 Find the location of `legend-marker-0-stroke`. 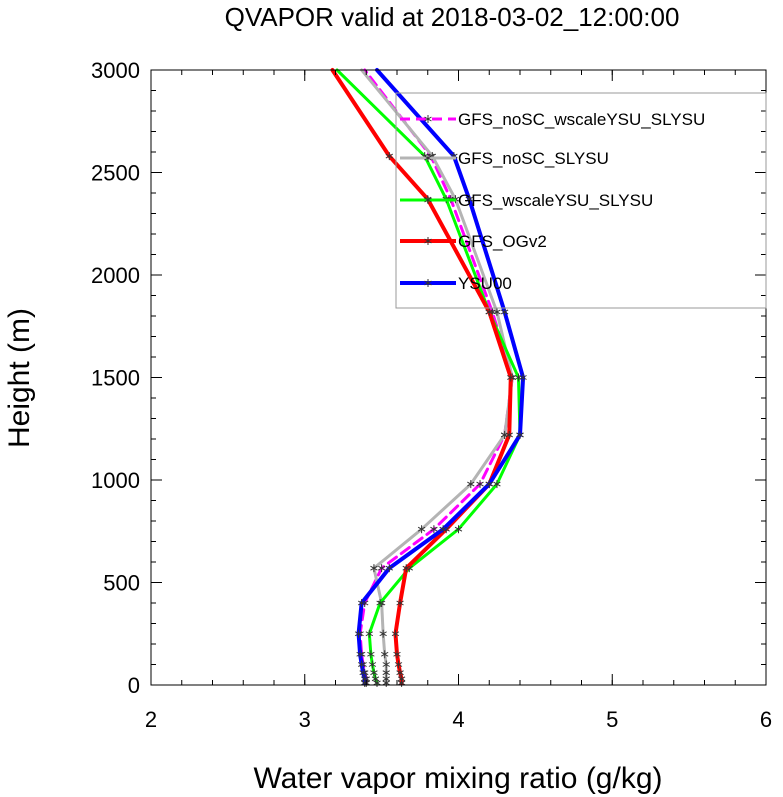

legend-marker-0-stroke is located at coordinates (428, 119).